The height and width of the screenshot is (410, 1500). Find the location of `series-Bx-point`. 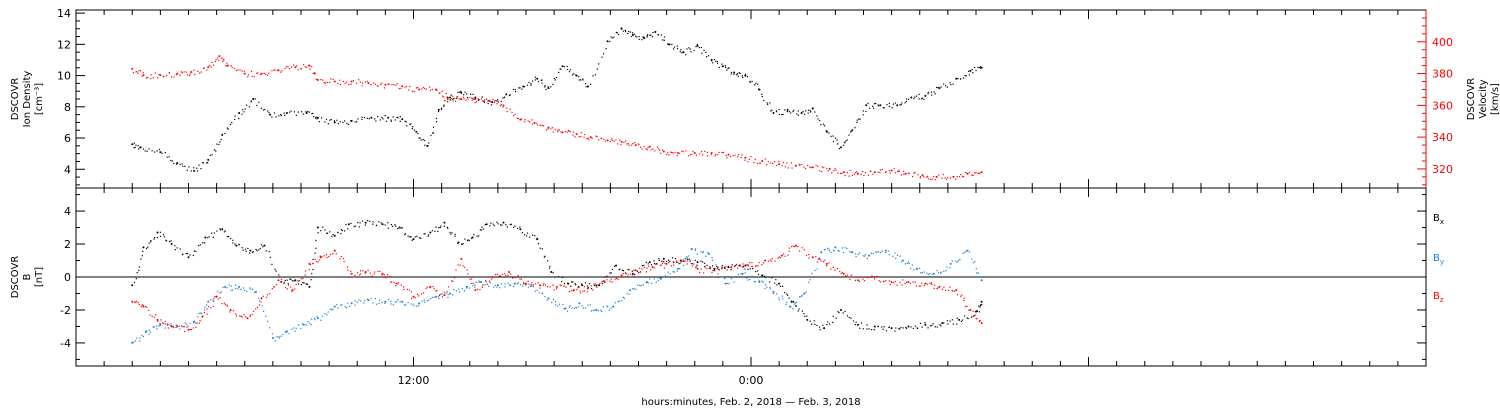

series-Bx-point is located at coordinates (503, 222).